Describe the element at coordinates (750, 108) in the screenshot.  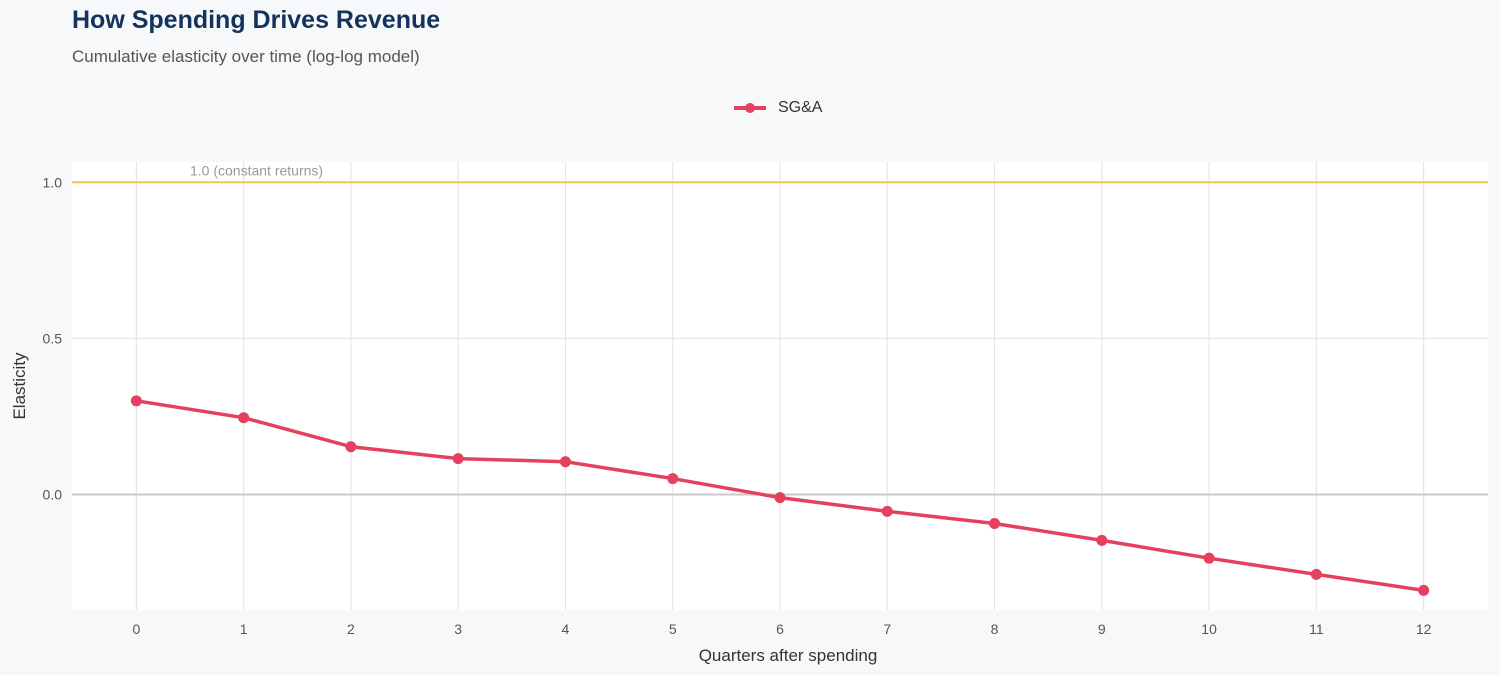
I see `legend-marker-sga` at that location.